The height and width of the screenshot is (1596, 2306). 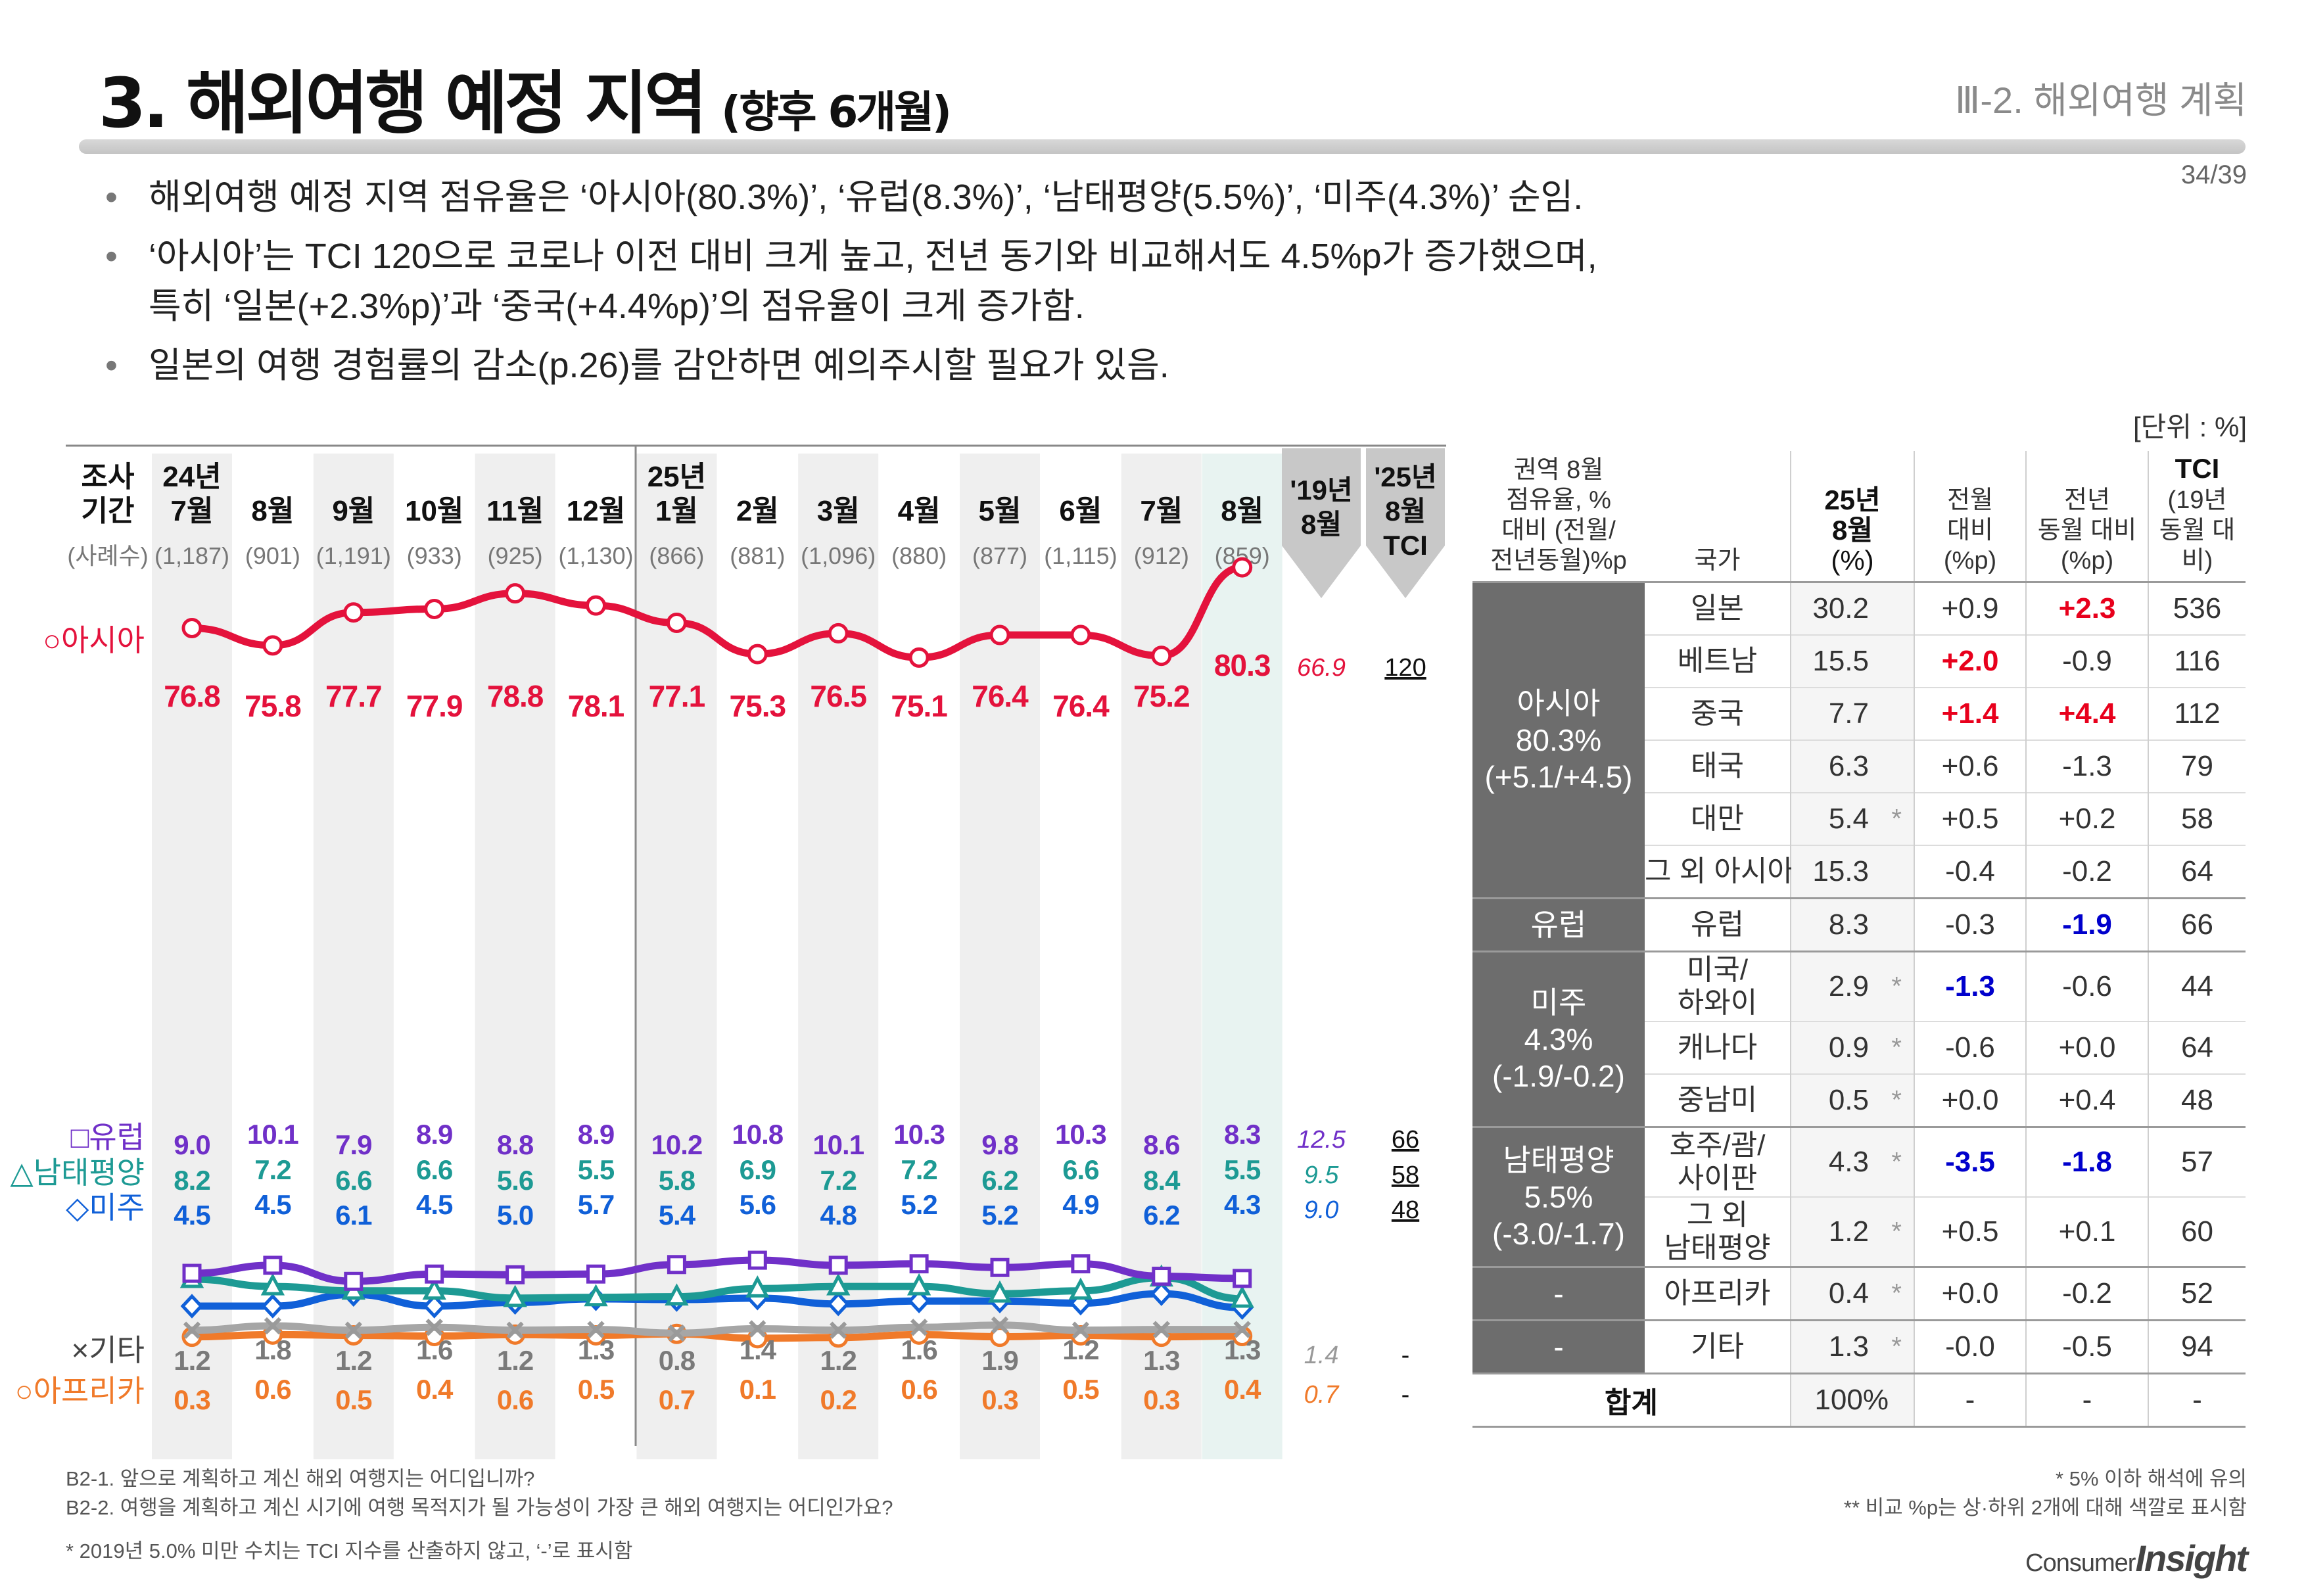 I want to click on country-cell: 호주/괌/사이판, so click(x=1718, y=1161).